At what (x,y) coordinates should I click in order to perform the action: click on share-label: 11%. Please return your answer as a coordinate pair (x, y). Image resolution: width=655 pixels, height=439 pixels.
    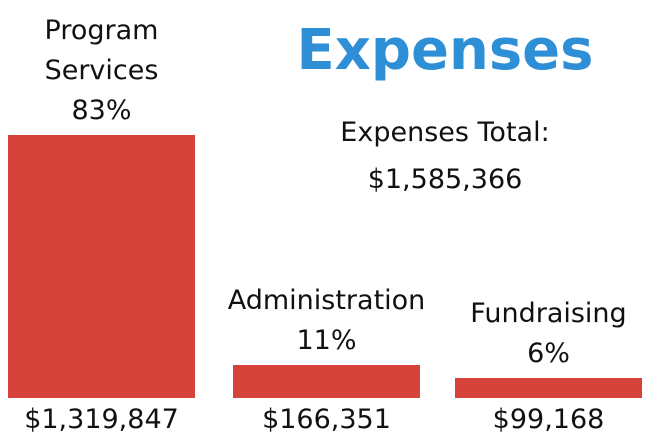
    Looking at the image, I should click on (326, 340).